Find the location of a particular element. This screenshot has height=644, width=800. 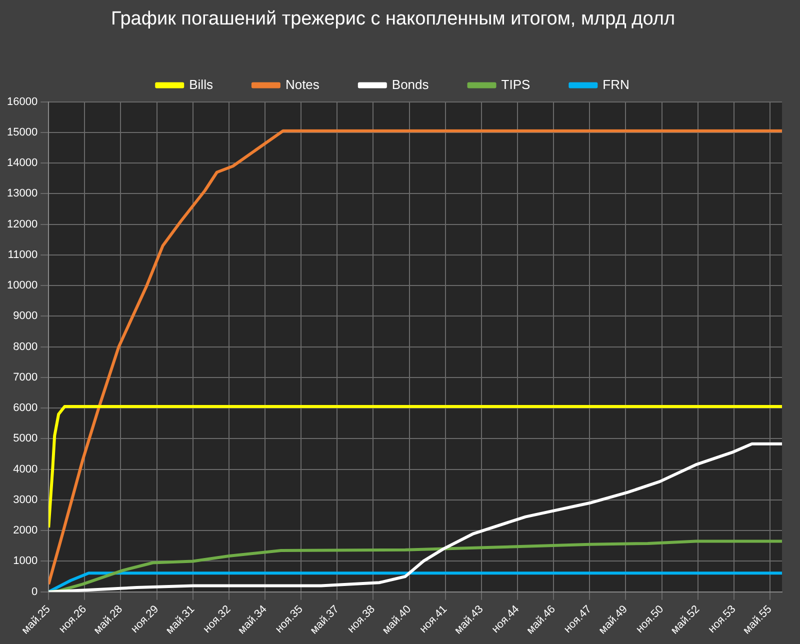

y-tick-label: 1000 is located at coordinates (25, 561).